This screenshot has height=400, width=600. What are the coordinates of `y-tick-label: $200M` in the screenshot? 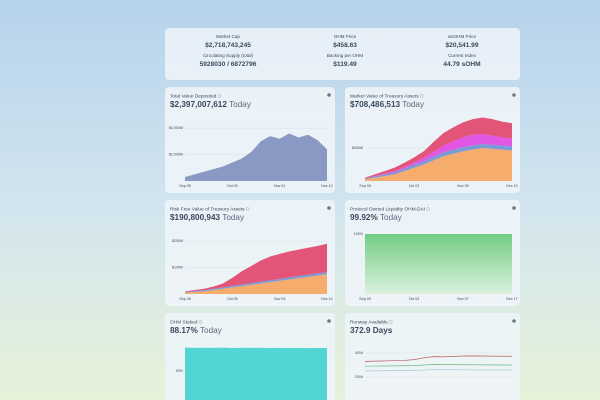 It's located at (177, 241).